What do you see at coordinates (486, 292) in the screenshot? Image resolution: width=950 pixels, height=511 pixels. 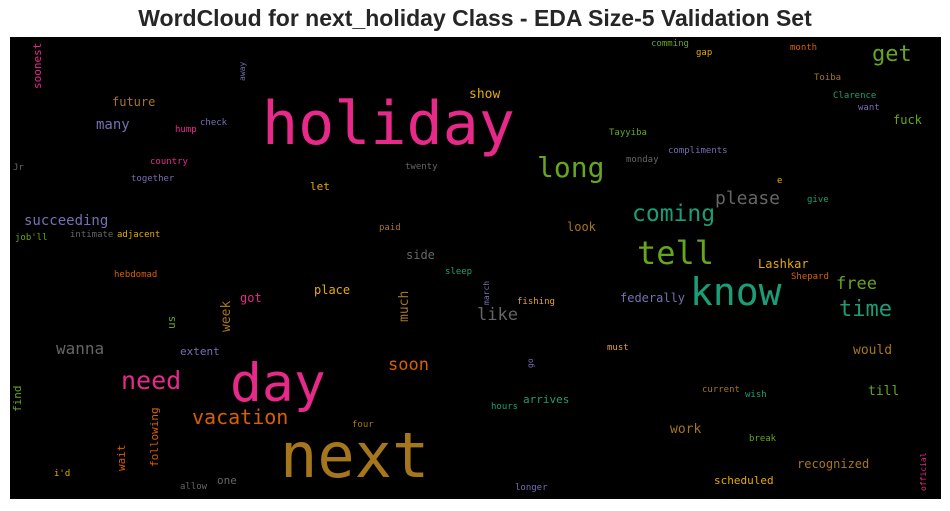 I see `word-march: march` at bounding box center [486, 292].